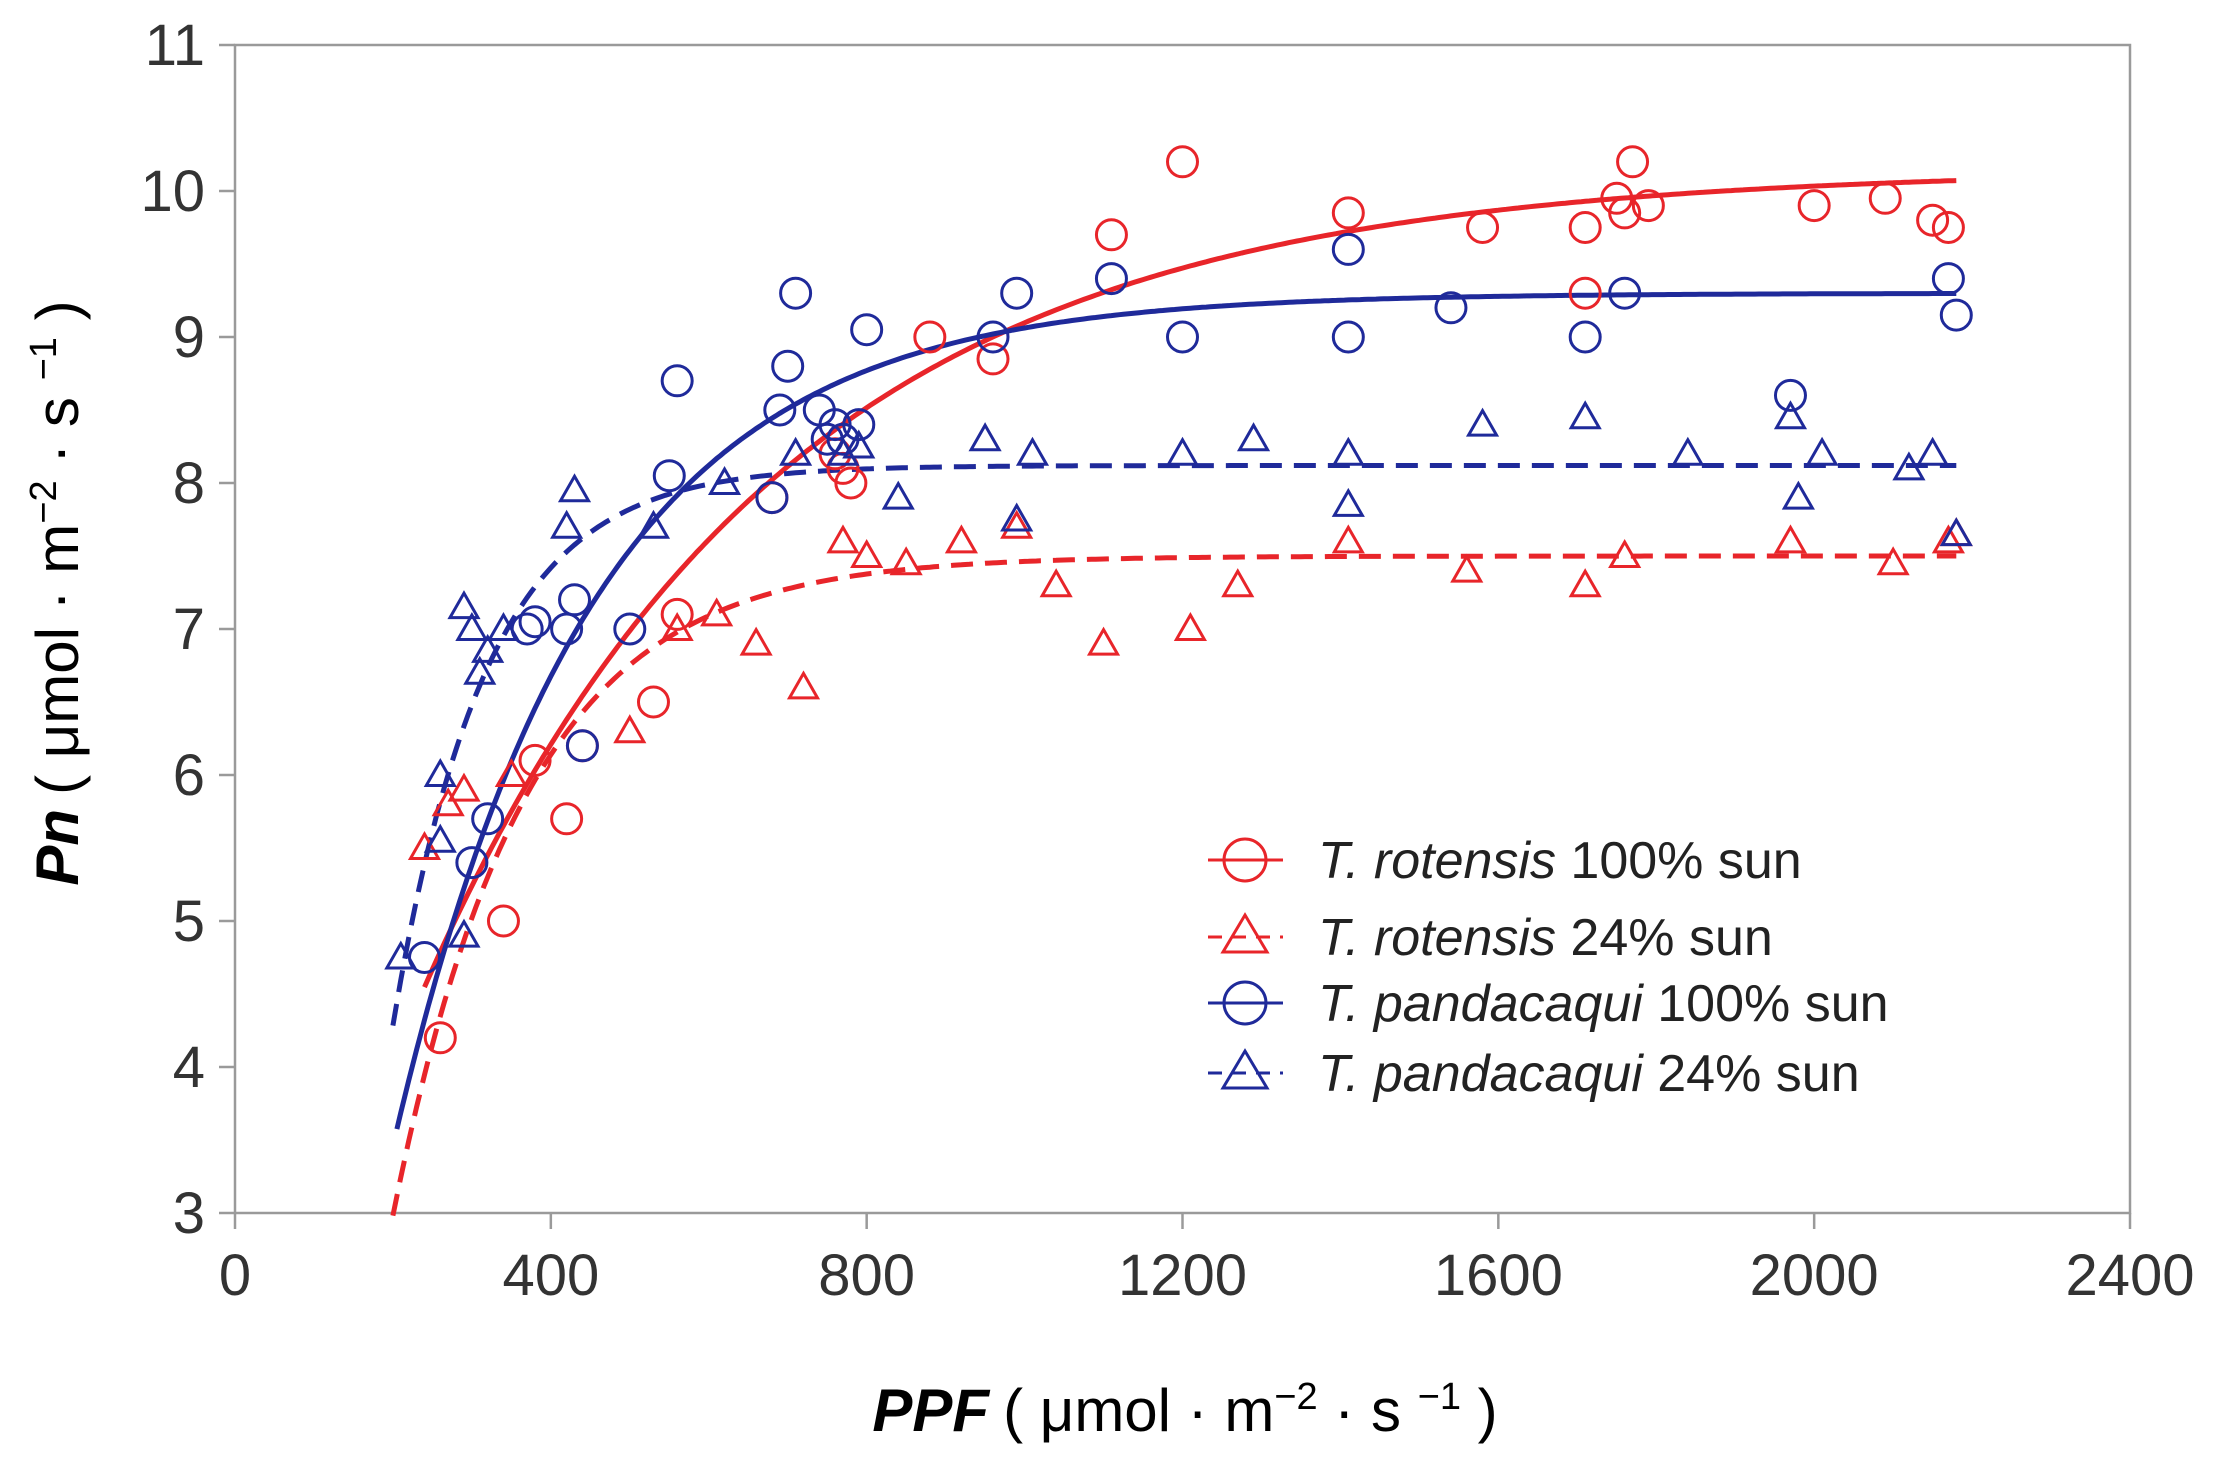 Image resolution: width=2221 pixels, height=1470 pixels. What do you see at coordinates (1182, 1275) in the screenshot?
I see `x-tick-label: 1200` at bounding box center [1182, 1275].